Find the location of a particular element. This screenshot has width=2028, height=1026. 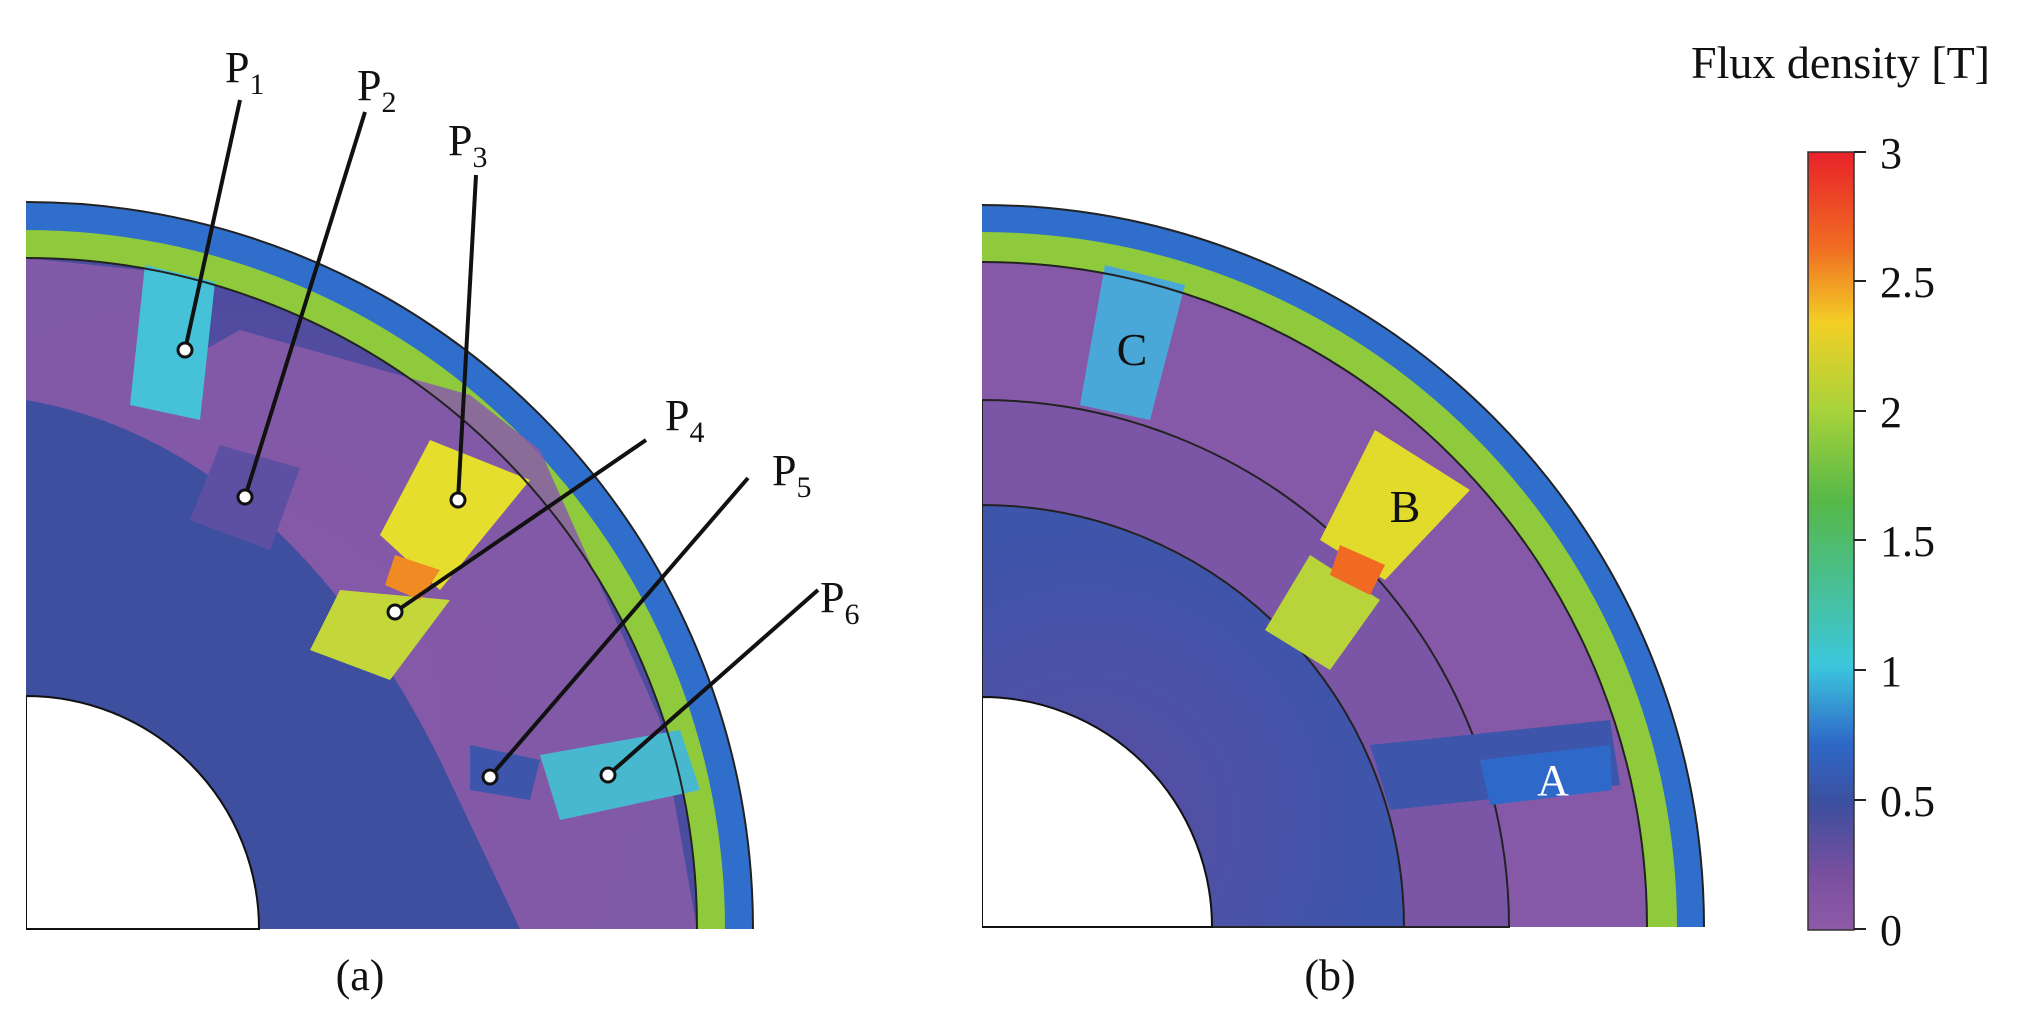

leader-p4 is located at coordinates (520, 526).